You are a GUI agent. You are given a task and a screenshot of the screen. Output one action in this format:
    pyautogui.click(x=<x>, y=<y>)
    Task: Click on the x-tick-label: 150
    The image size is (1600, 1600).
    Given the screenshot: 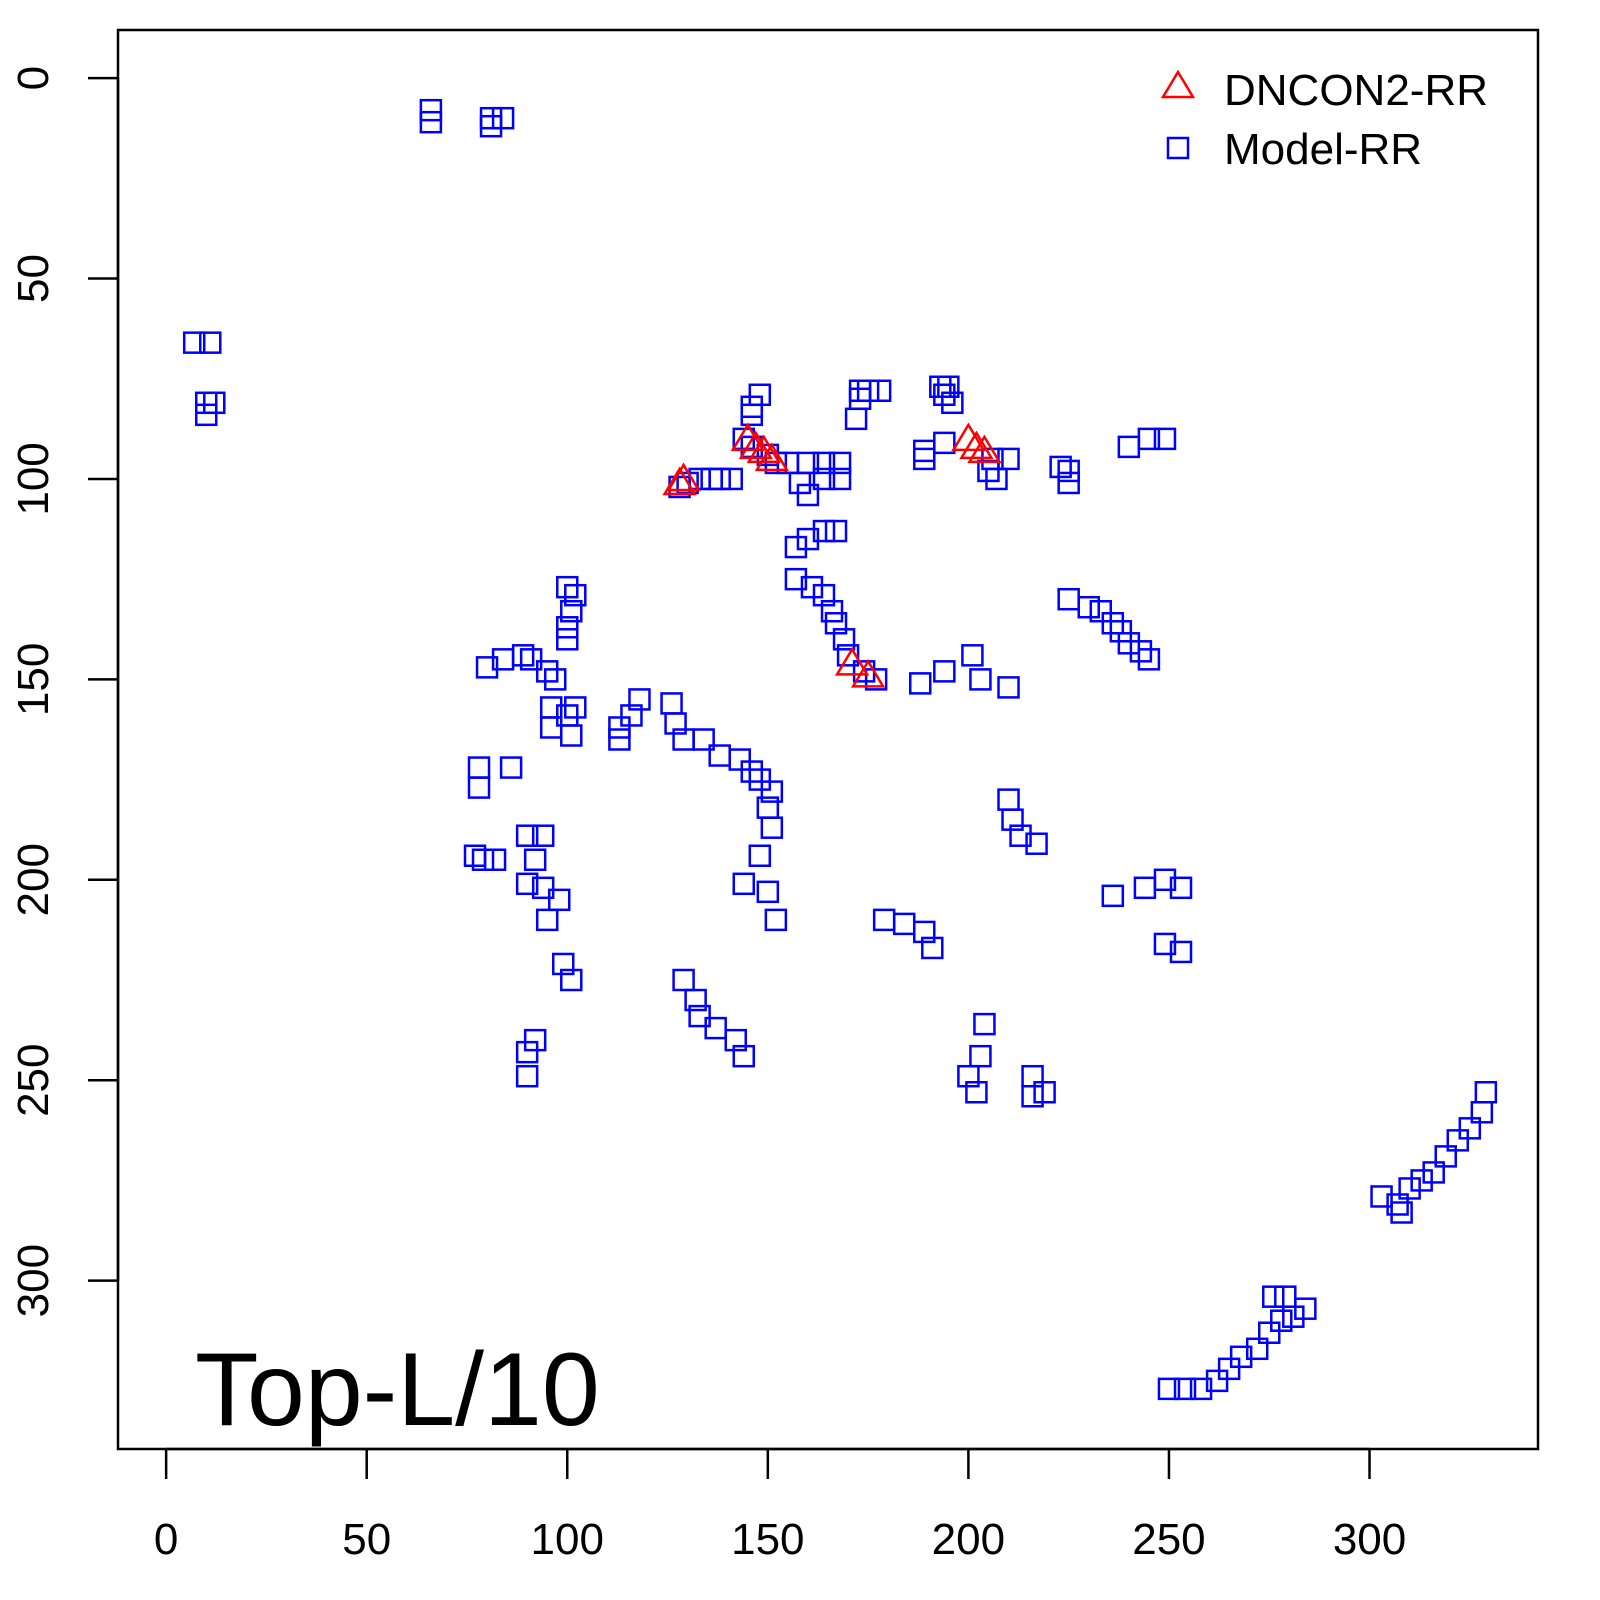 What is the action you would take?
    pyautogui.click(x=767, y=1539)
    